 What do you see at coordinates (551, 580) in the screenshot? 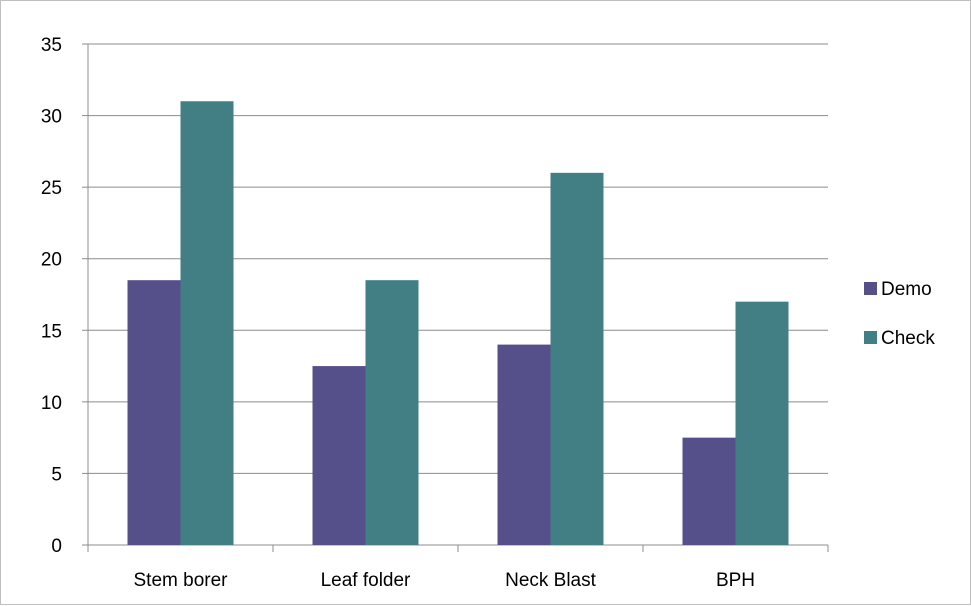
I see `x-category-label: Neck Blast` at bounding box center [551, 580].